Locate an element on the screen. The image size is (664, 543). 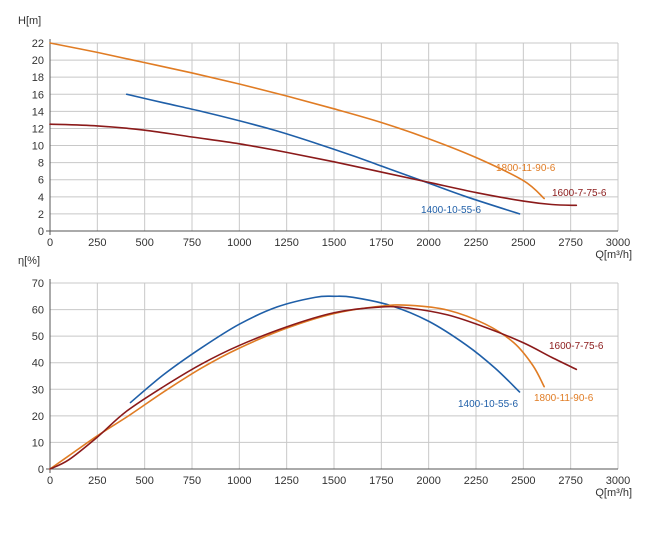
y-axis-label: H[m] is located at coordinates (29, 21).